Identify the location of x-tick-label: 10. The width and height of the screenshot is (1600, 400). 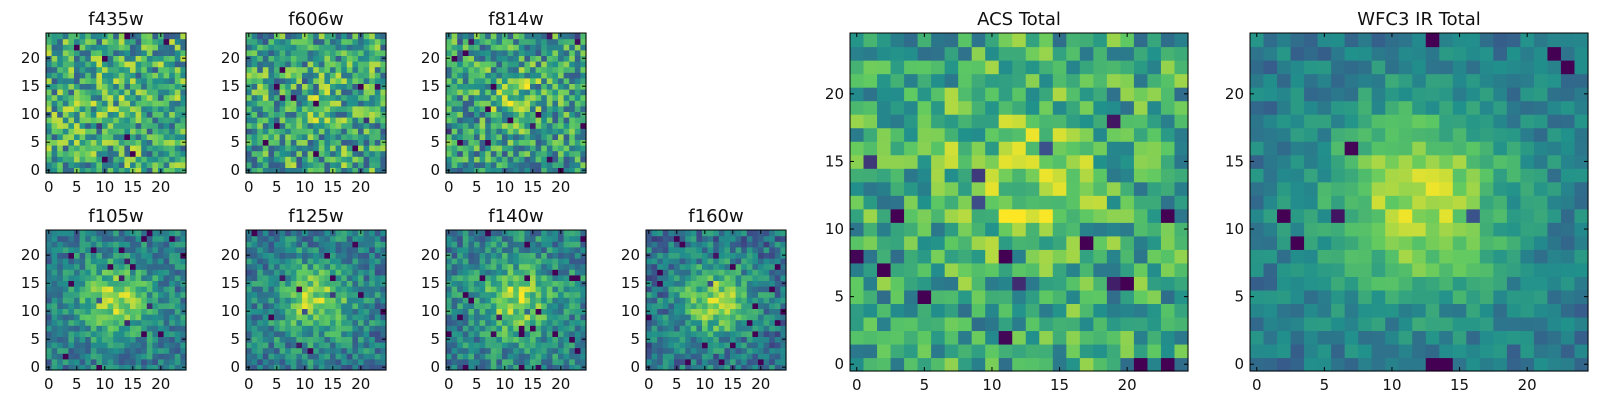
(504, 384).